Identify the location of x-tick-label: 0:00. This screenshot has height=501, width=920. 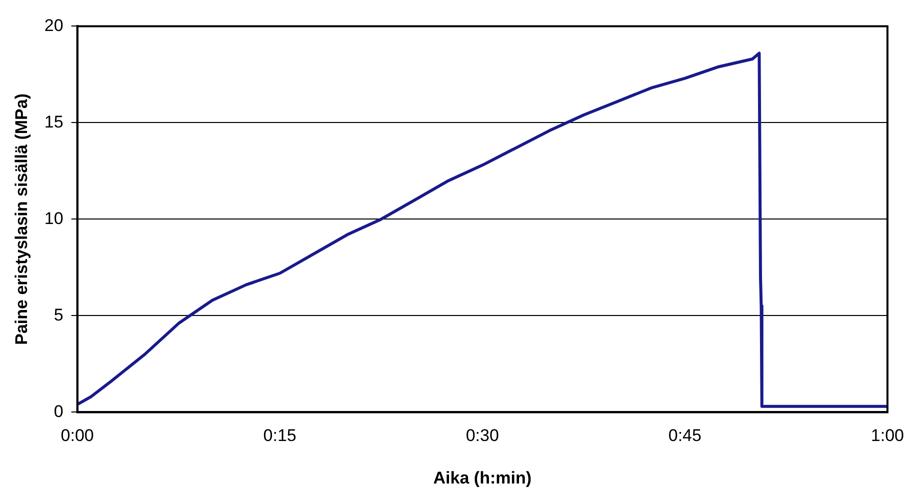
(77, 436).